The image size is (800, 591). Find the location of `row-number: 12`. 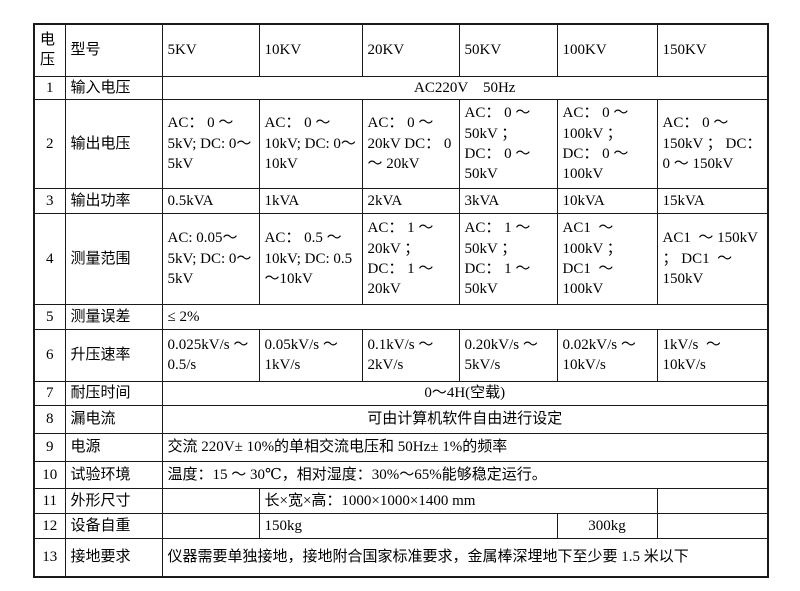

row-number: 12 is located at coordinates (49, 525).